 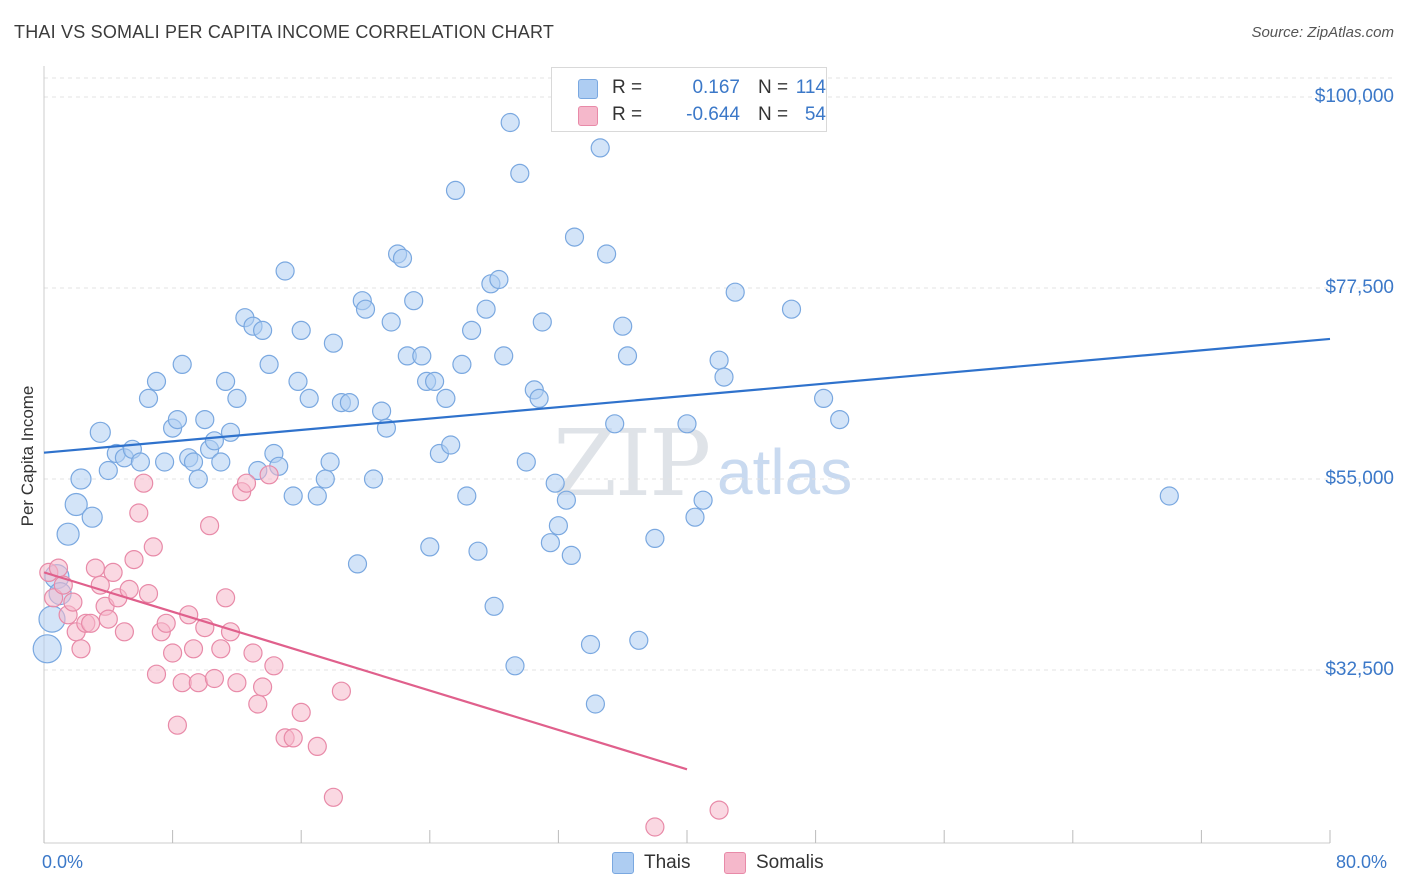 What do you see at coordinates (1359, 287) in the screenshot?
I see `y-tick-label: $77,500` at bounding box center [1359, 287].